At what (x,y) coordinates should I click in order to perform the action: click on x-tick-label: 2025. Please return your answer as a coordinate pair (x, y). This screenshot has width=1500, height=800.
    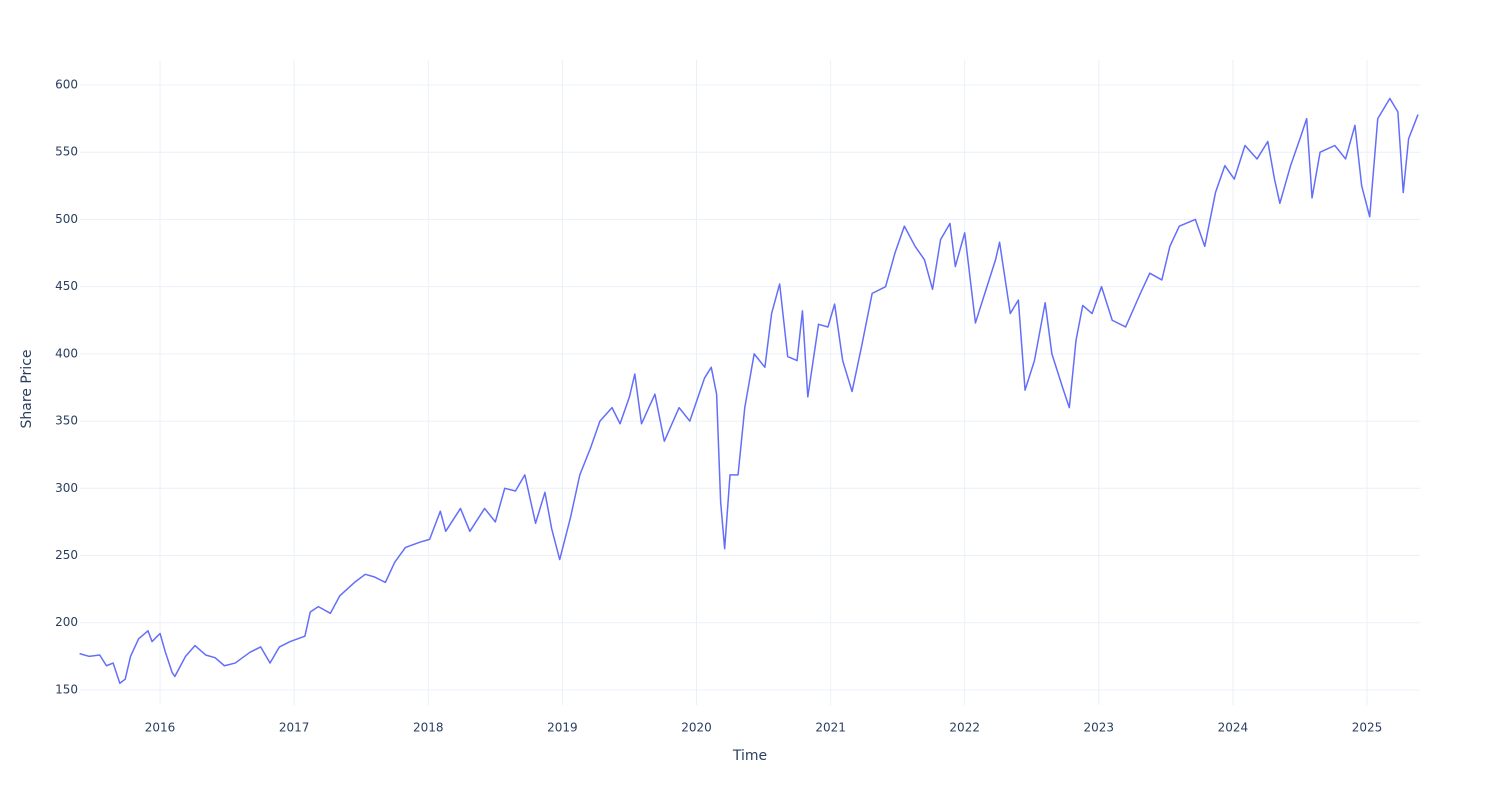
    Looking at the image, I should click on (1367, 728).